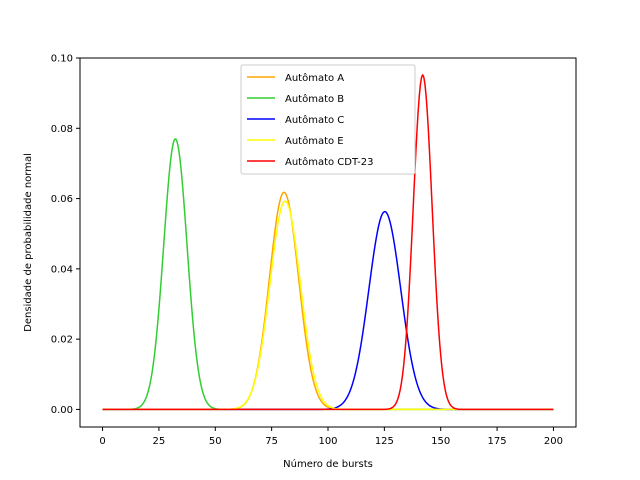 The height and width of the screenshot is (480, 640). What do you see at coordinates (62, 199) in the screenshot?
I see `y-tick-label: 0.06` at bounding box center [62, 199].